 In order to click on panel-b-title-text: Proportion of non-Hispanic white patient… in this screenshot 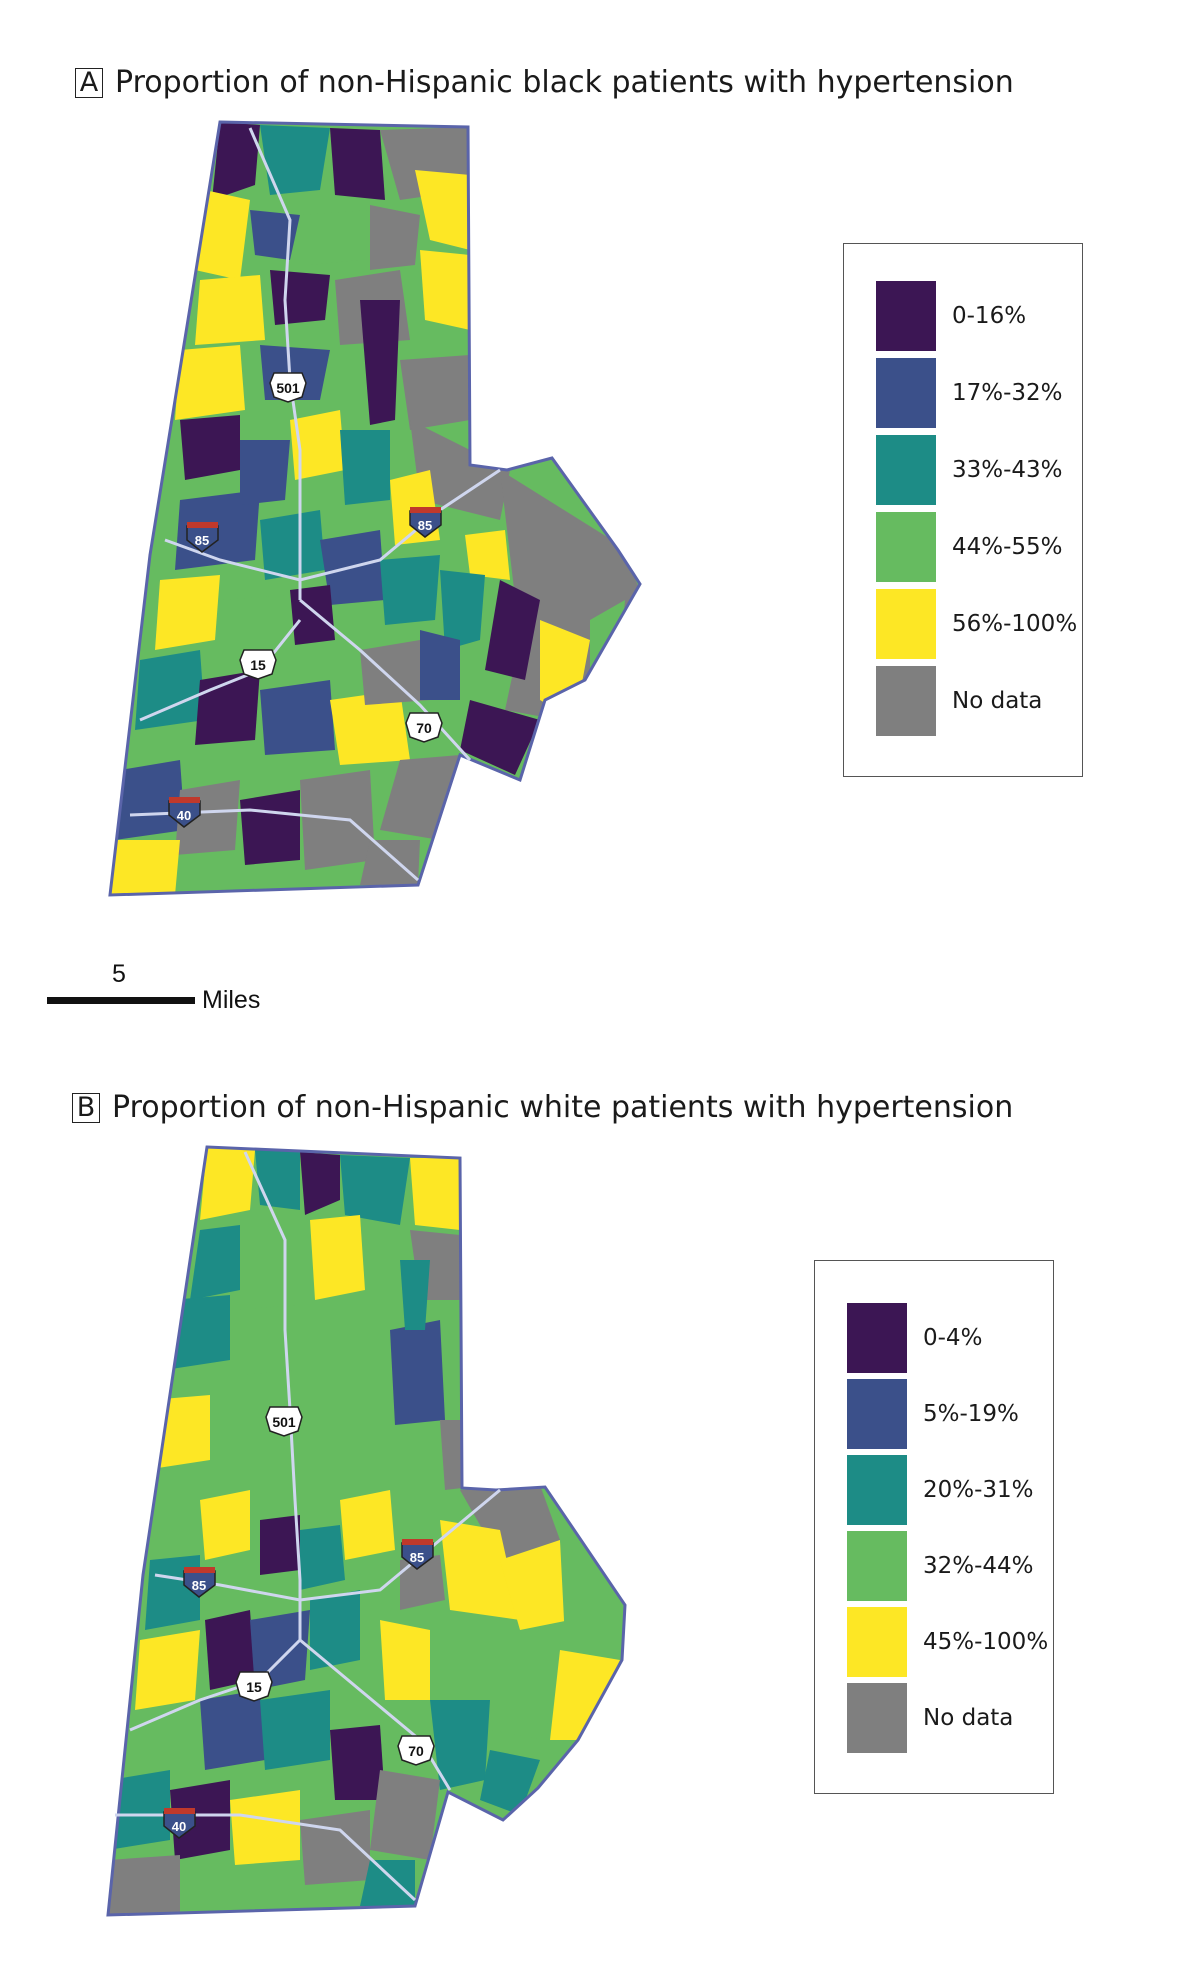, I will do `click(563, 1107)`.